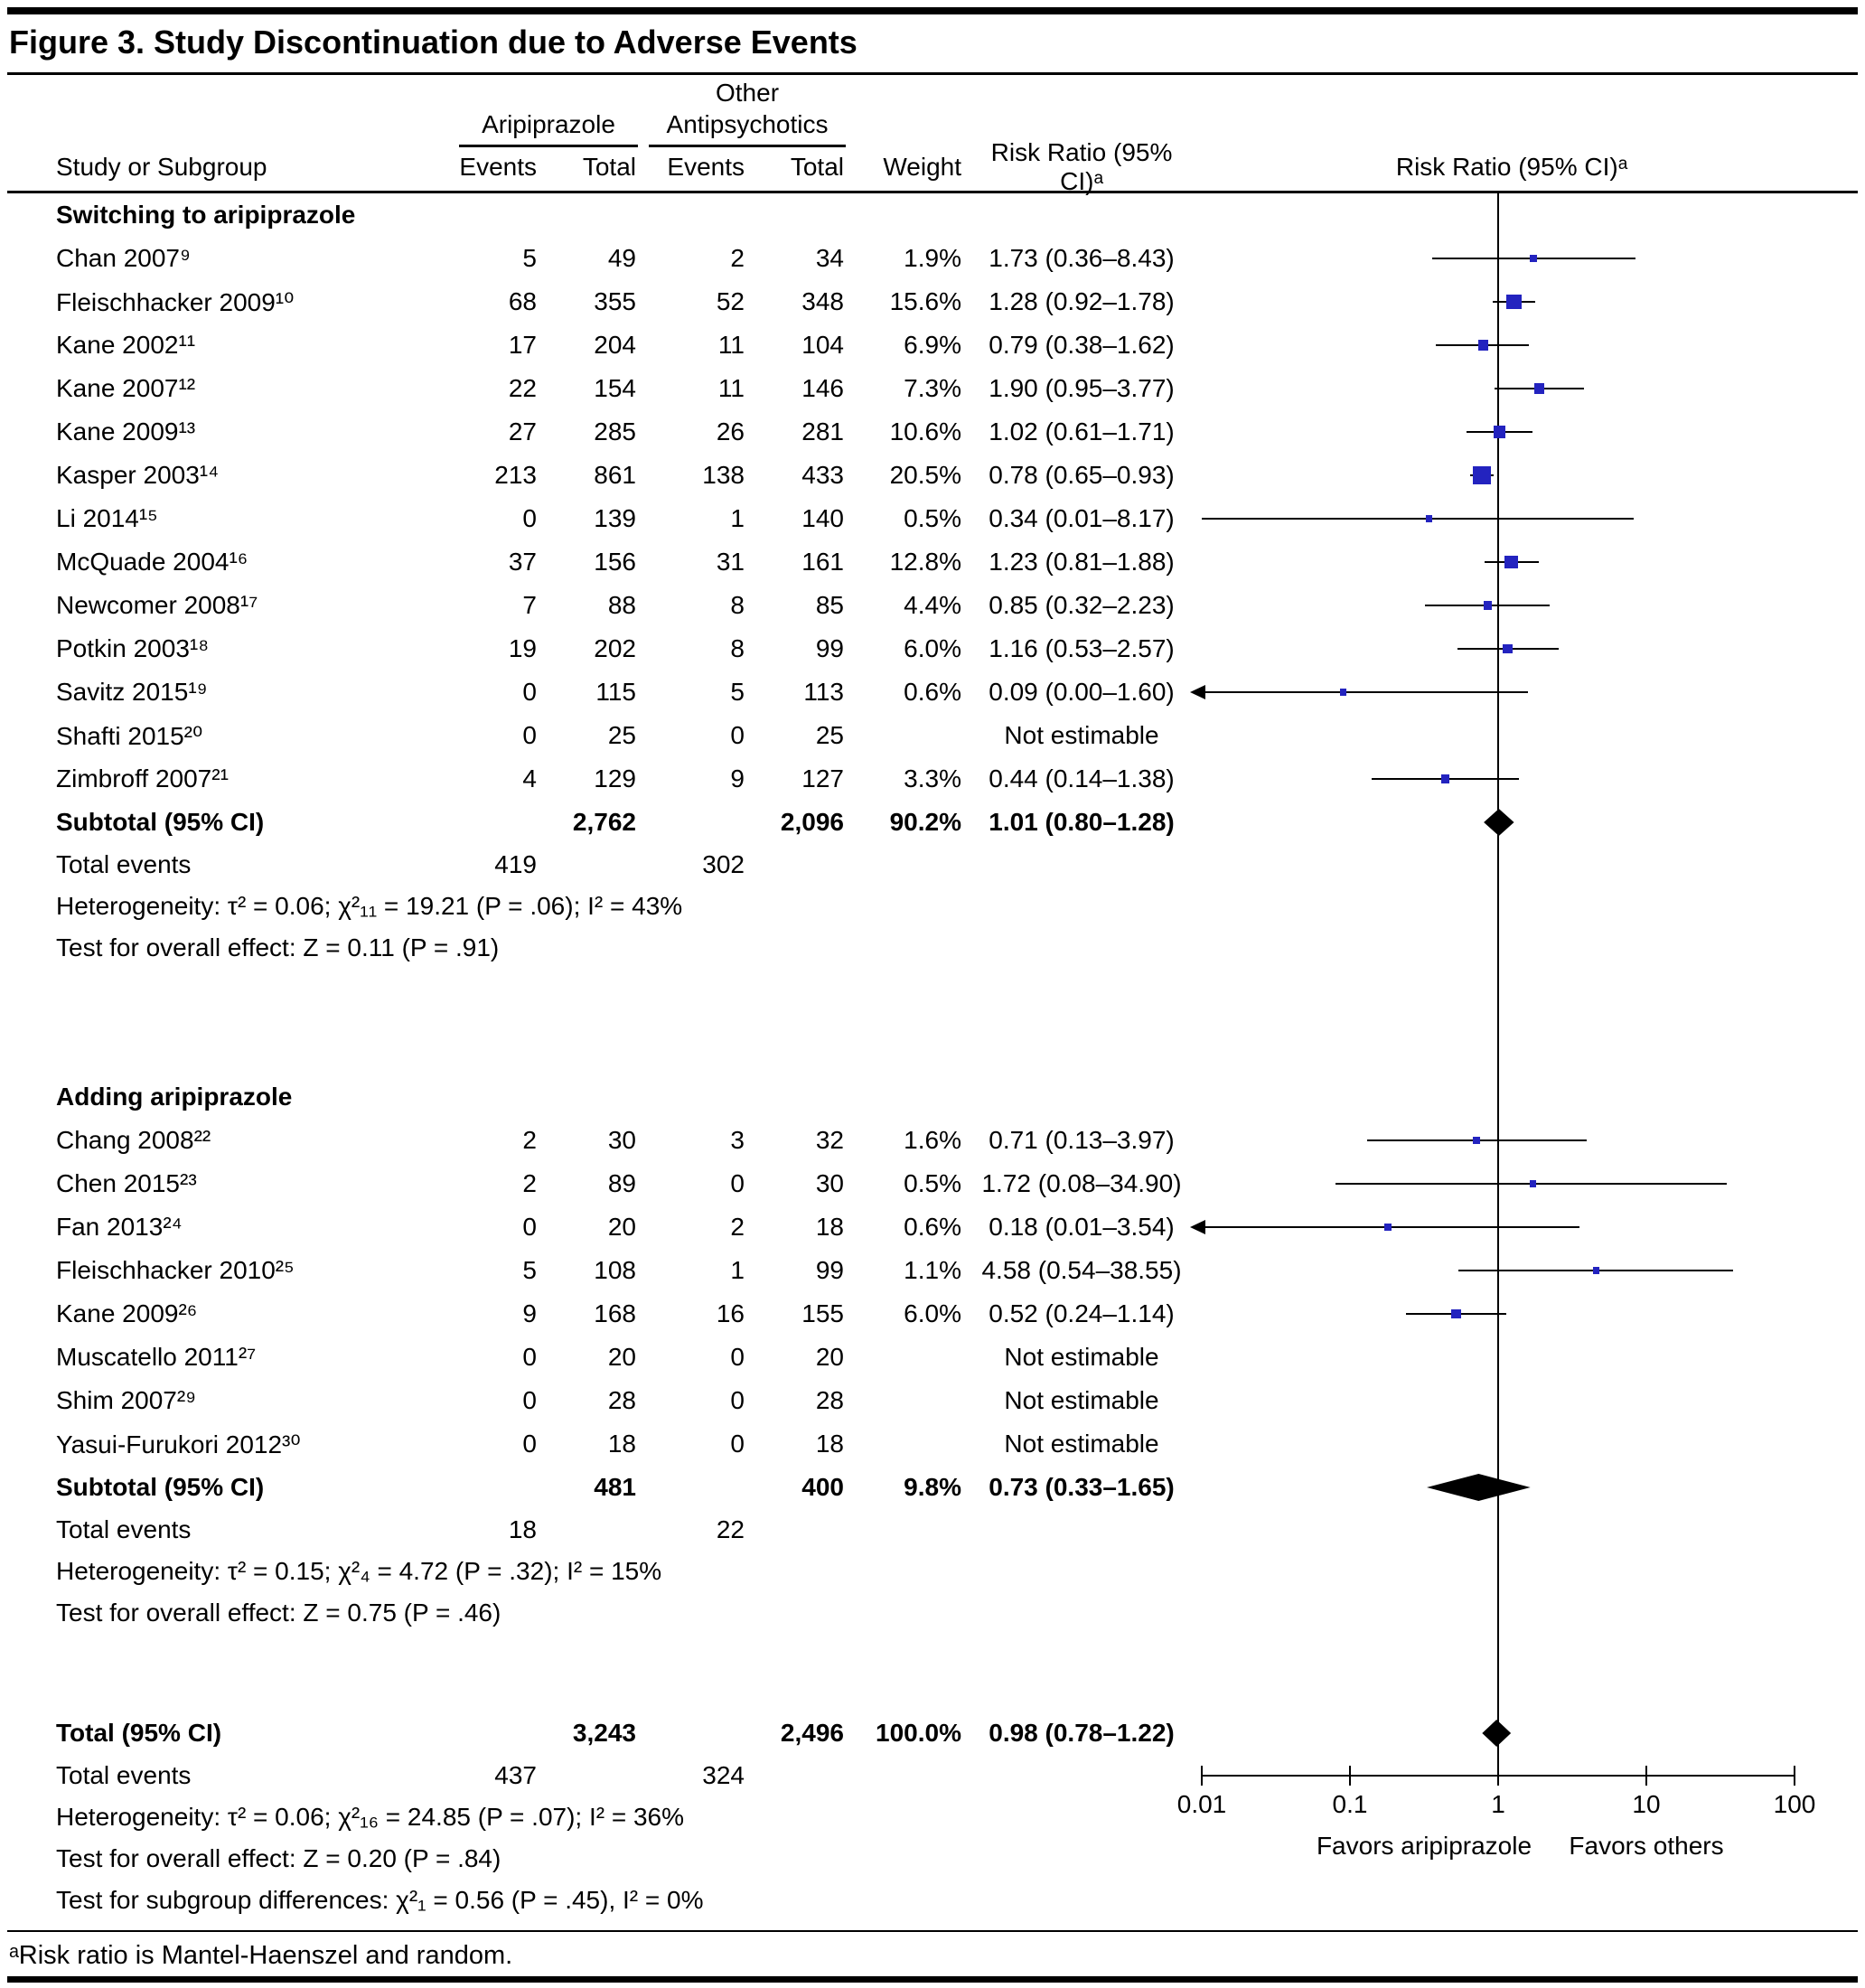 Image resolution: width=1865 pixels, height=1988 pixels. What do you see at coordinates (529, 778) in the screenshot?
I see `aripiprazole-events-value: 4` at bounding box center [529, 778].